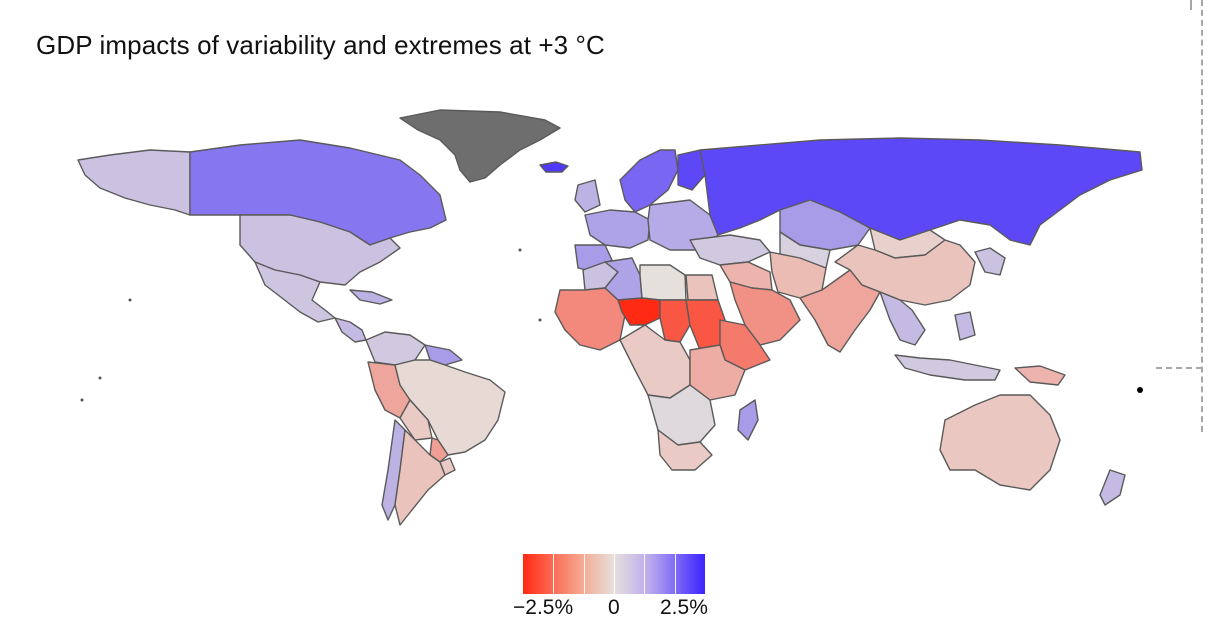 This screenshot has height=620, width=1217. I want to click on region-philippines, so click(965, 326).